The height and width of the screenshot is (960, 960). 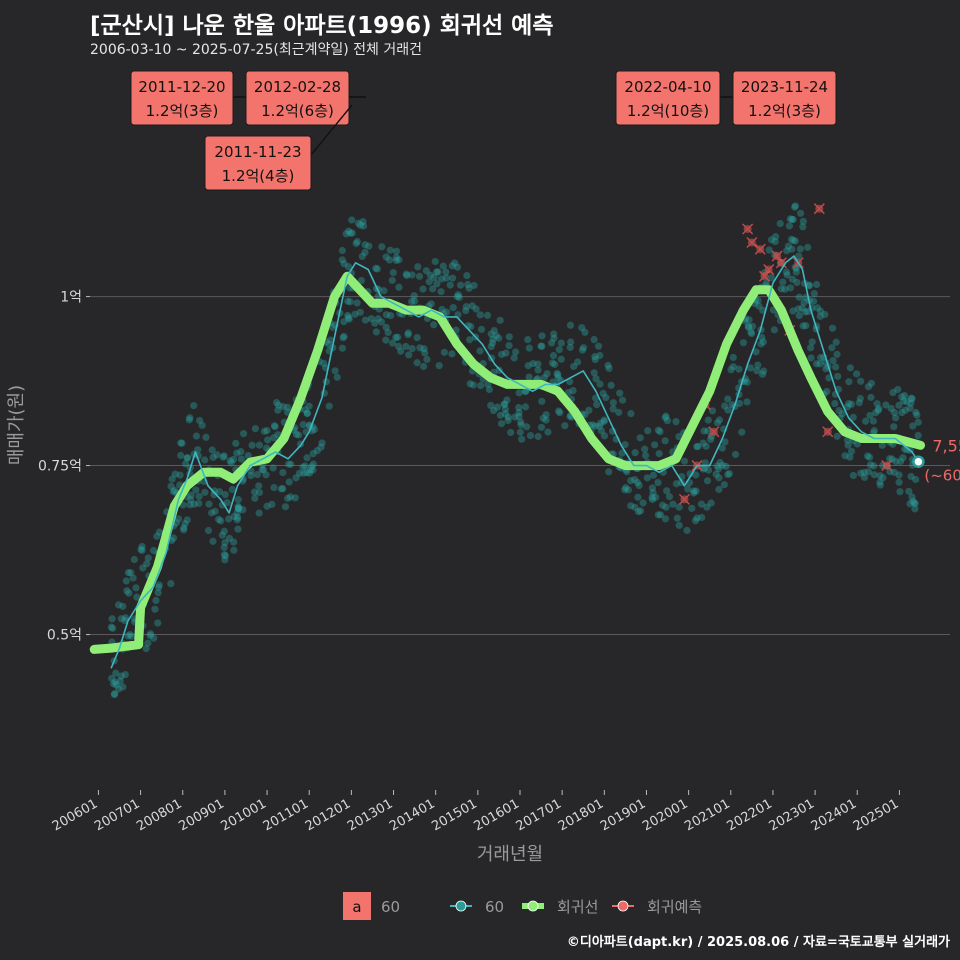 What do you see at coordinates (581, 815) in the screenshot?
I see `x-tick-label: 201801` at bounding box center [581, 815].